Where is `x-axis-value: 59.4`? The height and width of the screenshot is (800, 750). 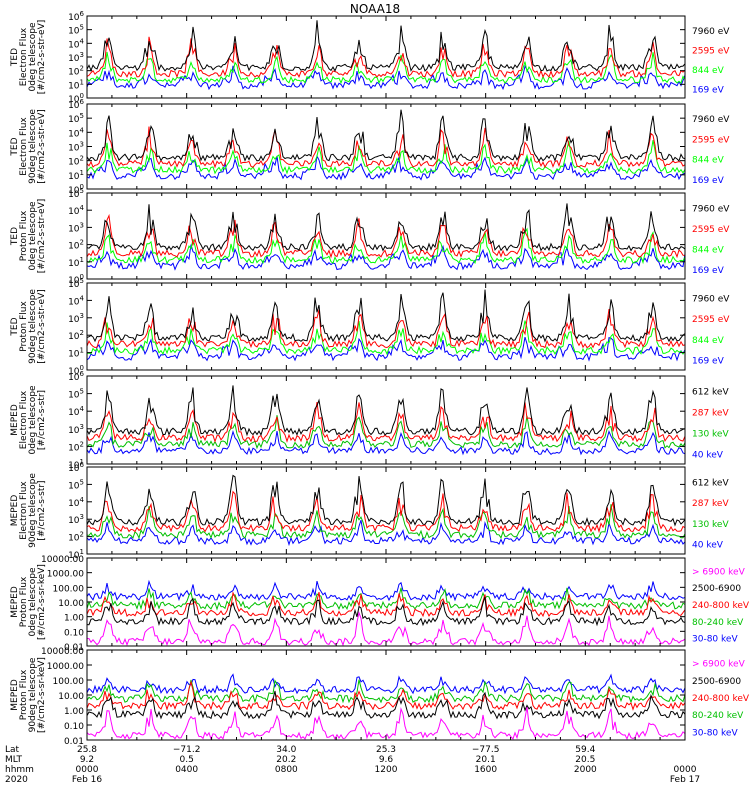 x-axis-value: 59.4 is located at coordinates (585, 750).